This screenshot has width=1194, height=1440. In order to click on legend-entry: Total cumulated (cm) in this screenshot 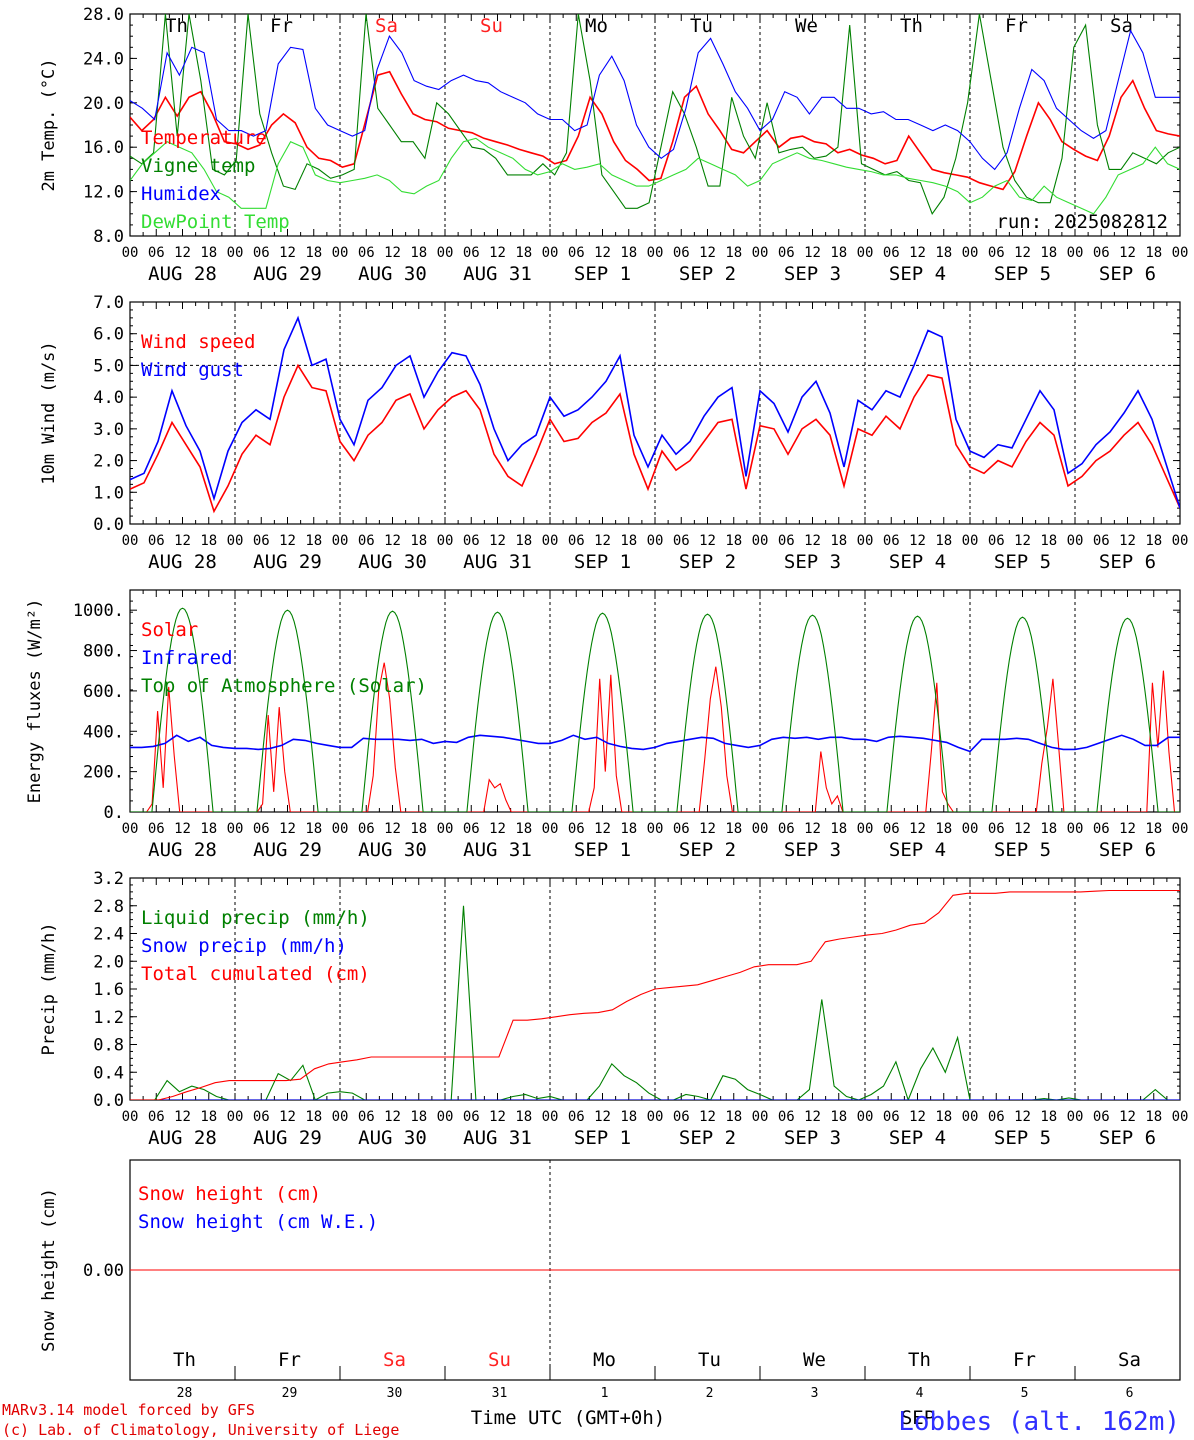, I will do `click(255, 974)`.